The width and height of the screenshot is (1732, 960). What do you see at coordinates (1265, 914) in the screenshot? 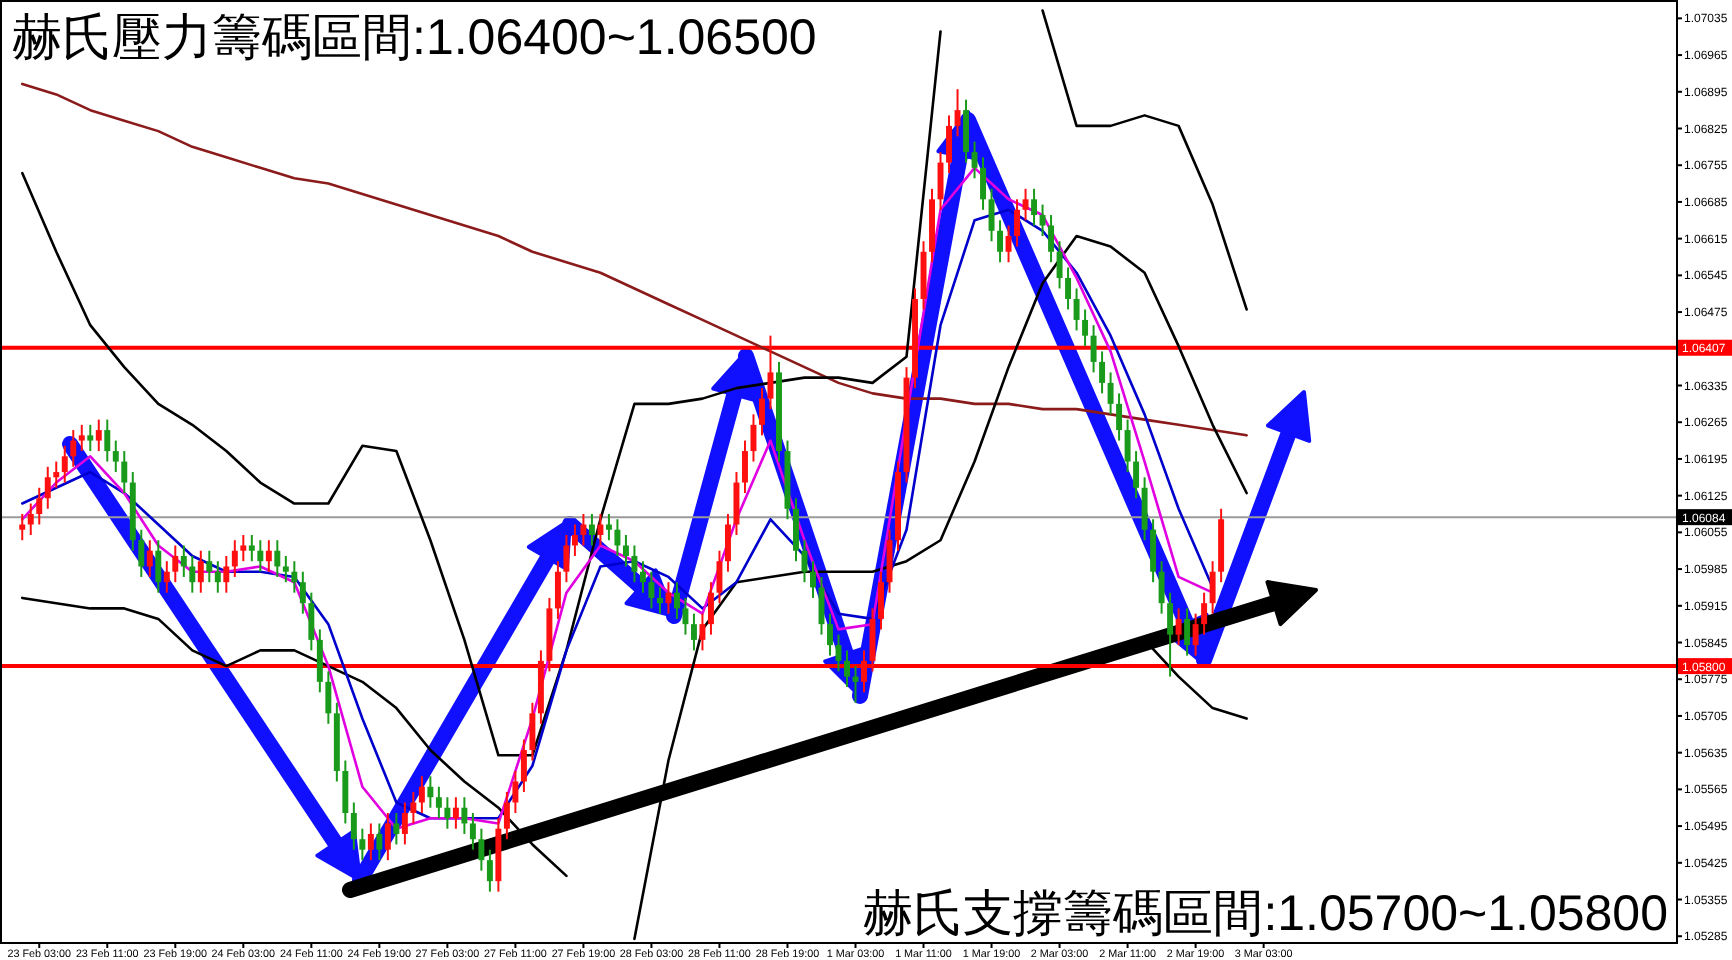
I see `annotation: 赫氏支撐籌碼區間:1.05700~1.05800` at bounding box center [1265, 914].